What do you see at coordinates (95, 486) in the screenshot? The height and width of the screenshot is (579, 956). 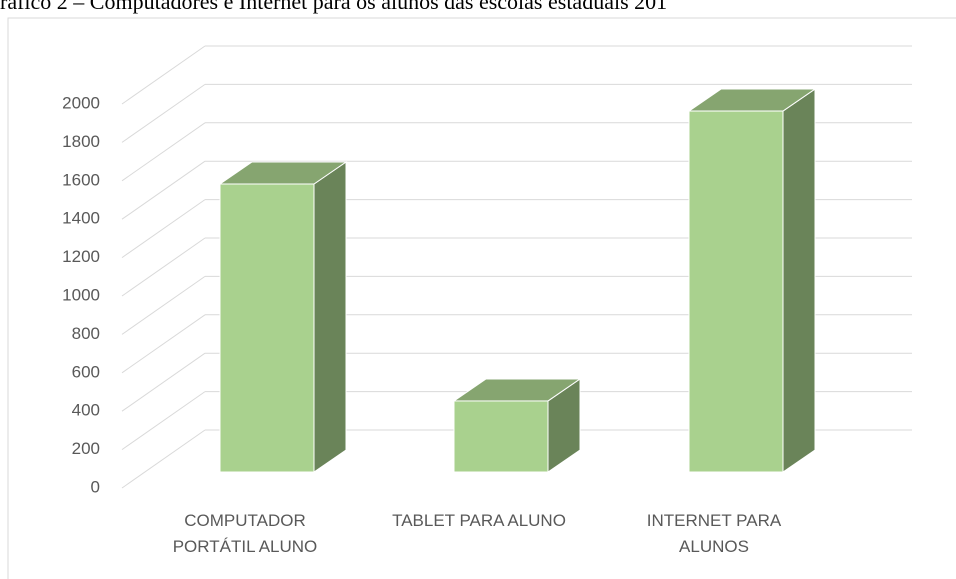 I see `y-tick-label: 0` at bounding box center [95, 486].